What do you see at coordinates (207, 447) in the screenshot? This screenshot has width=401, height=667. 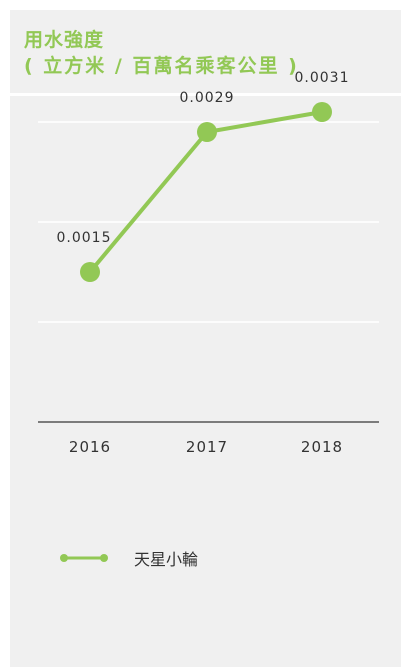 I see `x-tick-label-2017: 2017` at bounding box center [207, 447].